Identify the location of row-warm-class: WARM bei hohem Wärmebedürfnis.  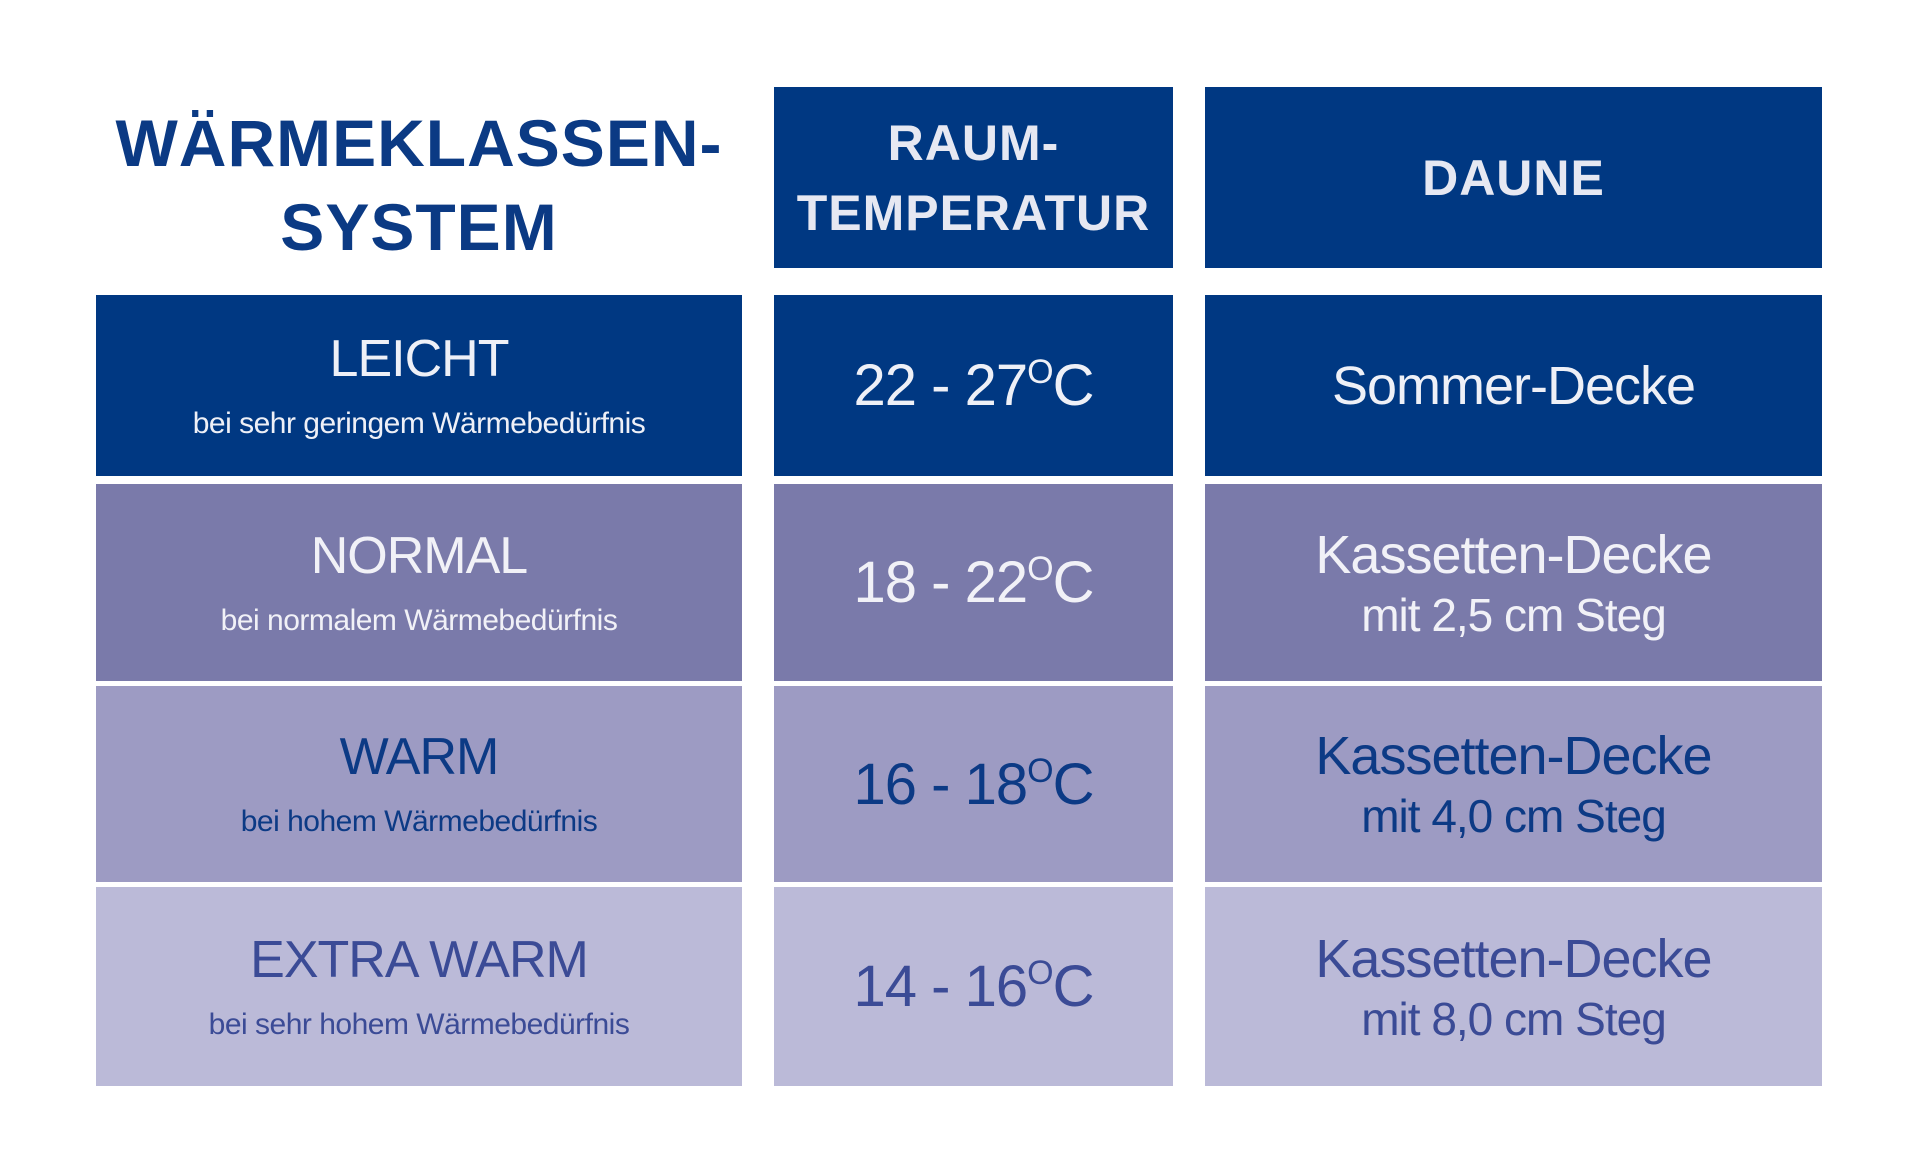
(419, 784).